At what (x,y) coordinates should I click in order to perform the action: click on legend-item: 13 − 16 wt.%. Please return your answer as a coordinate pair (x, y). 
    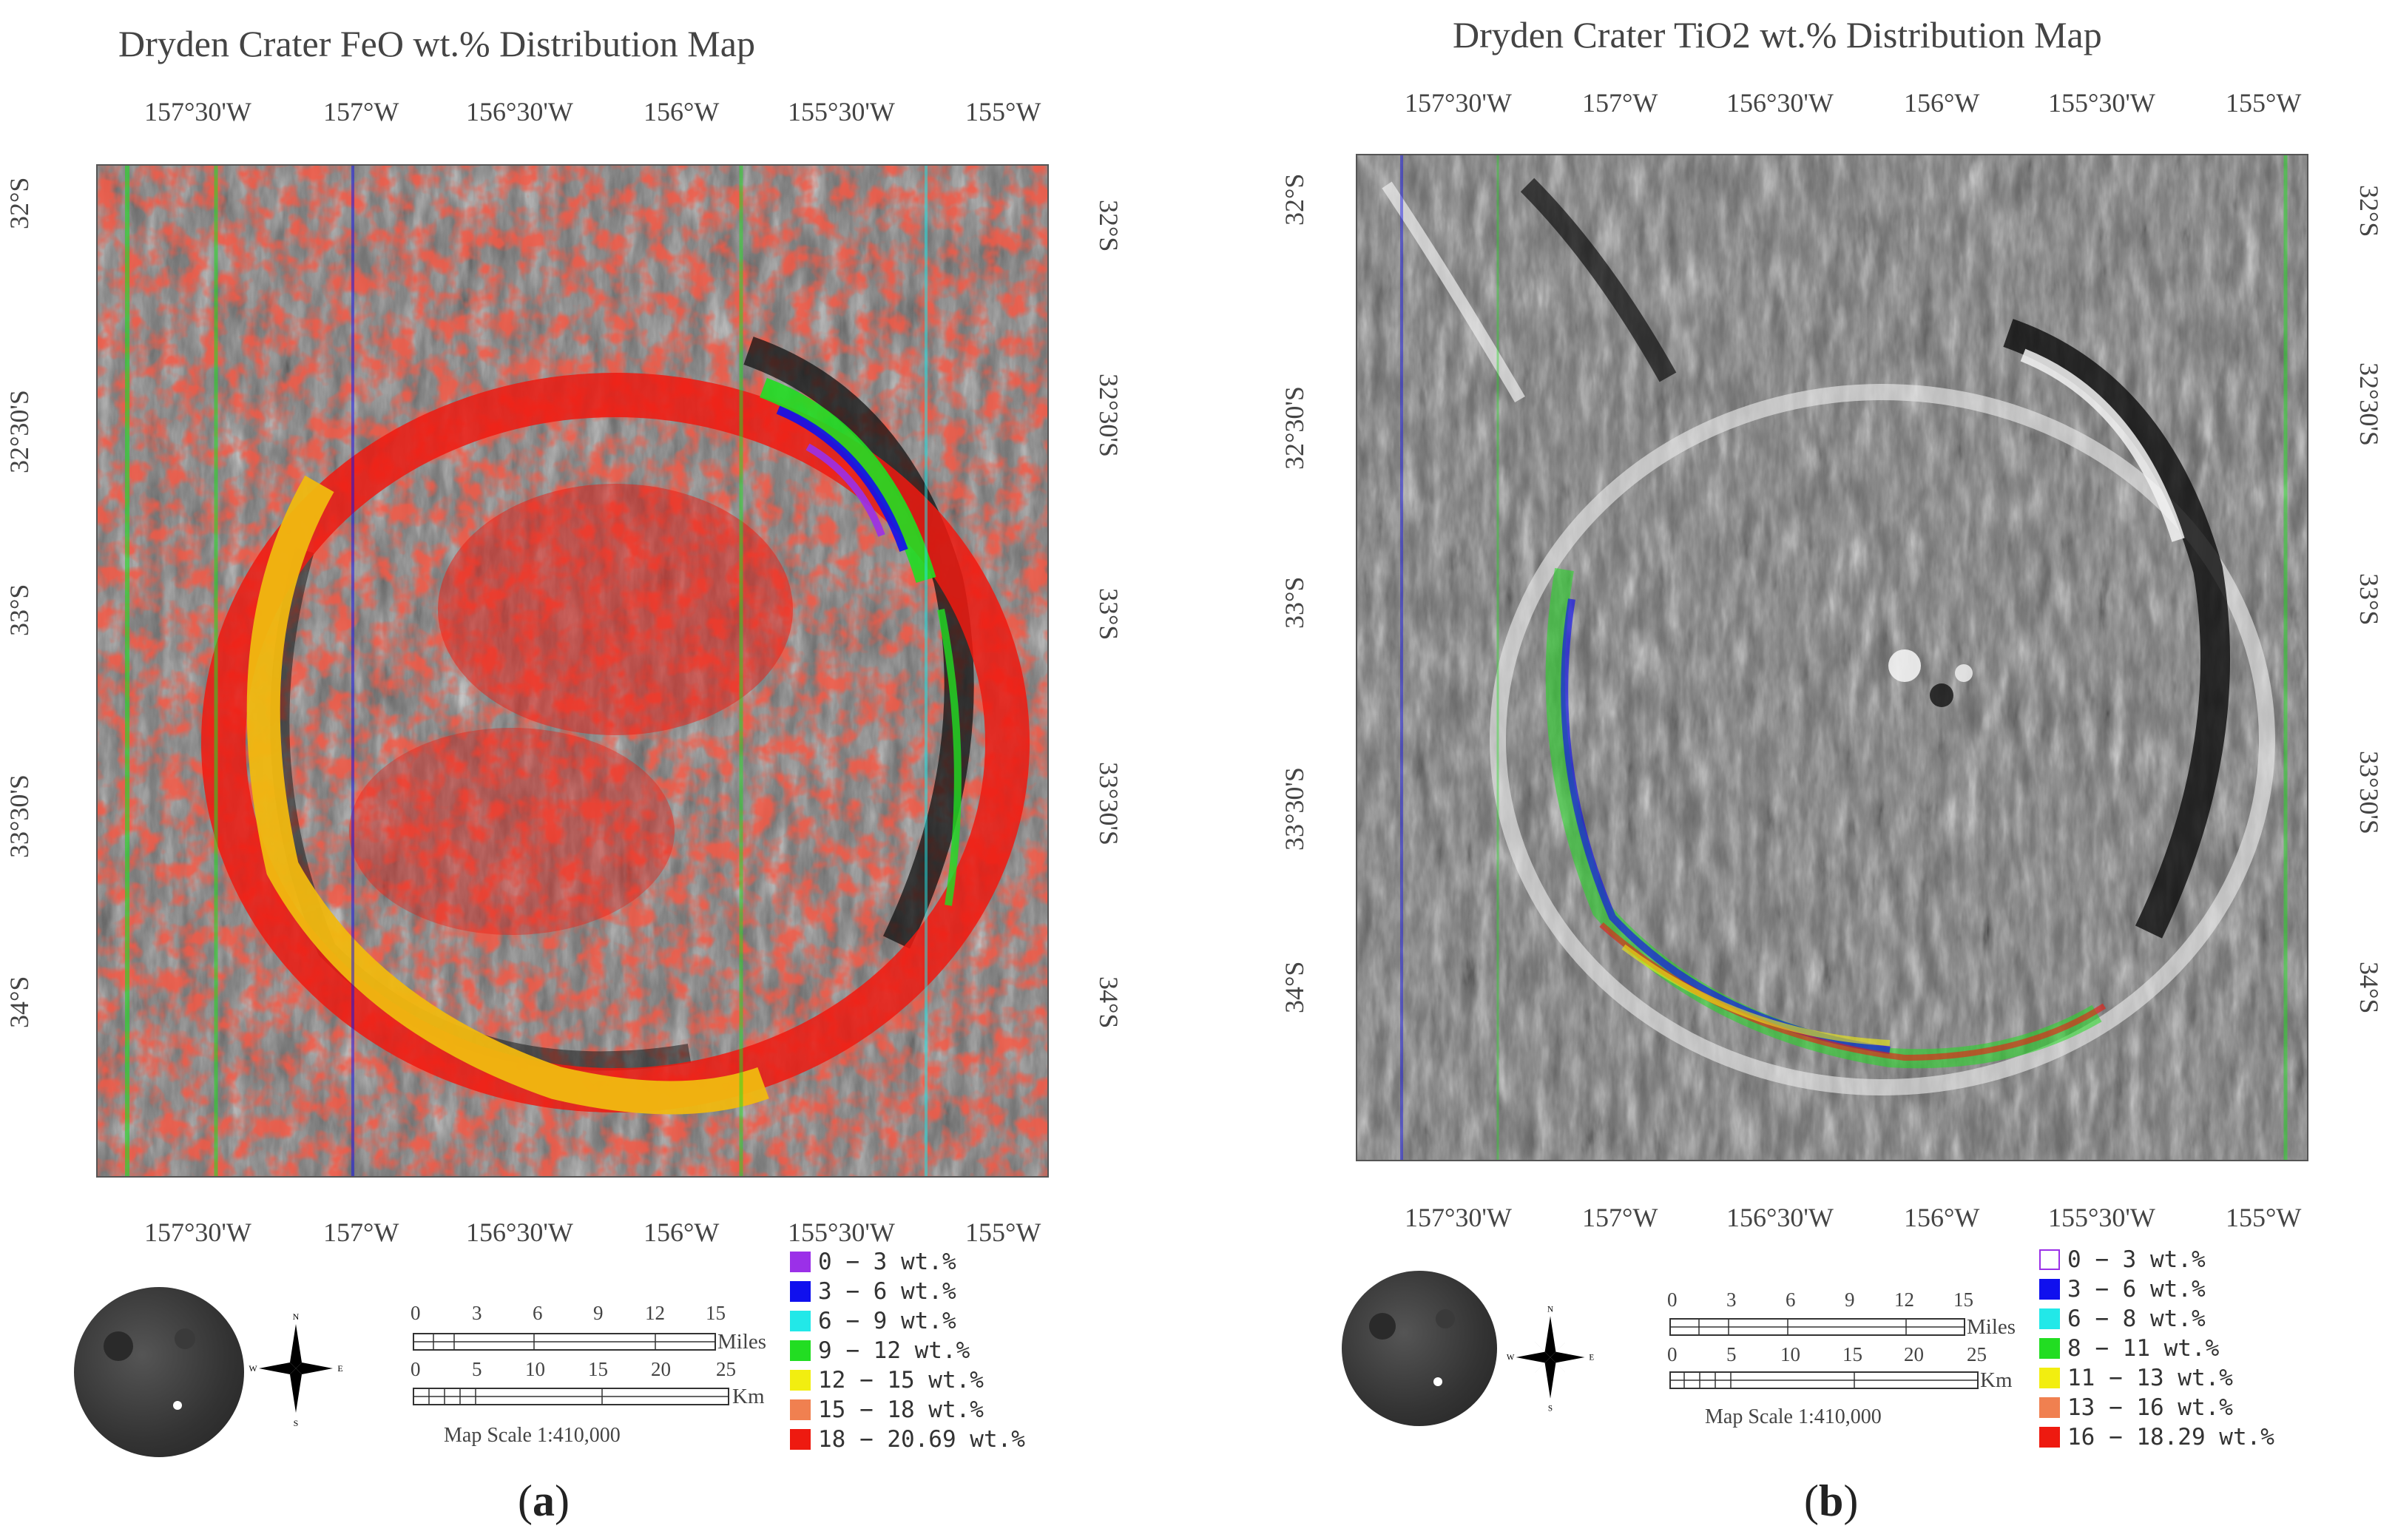
    Looking at the image, I should click on (2136, 1407).